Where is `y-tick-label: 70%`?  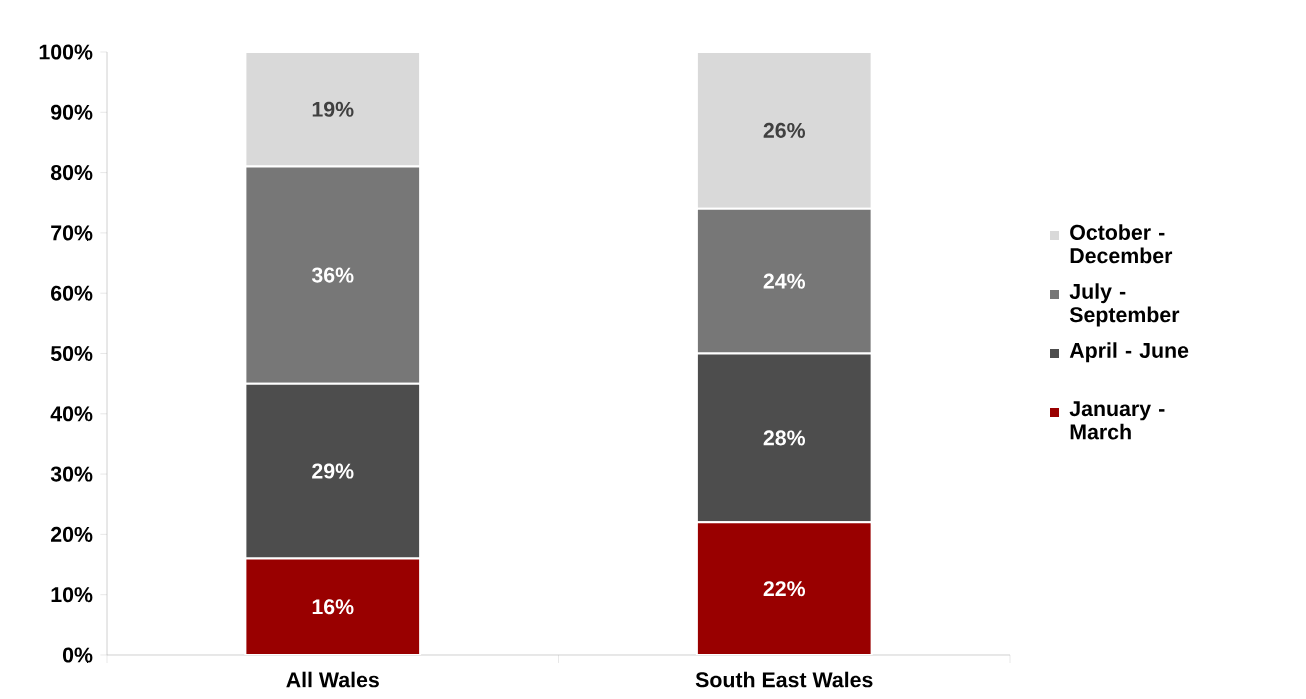
y-tick-label: 70% is located at coordinates (72, 233).